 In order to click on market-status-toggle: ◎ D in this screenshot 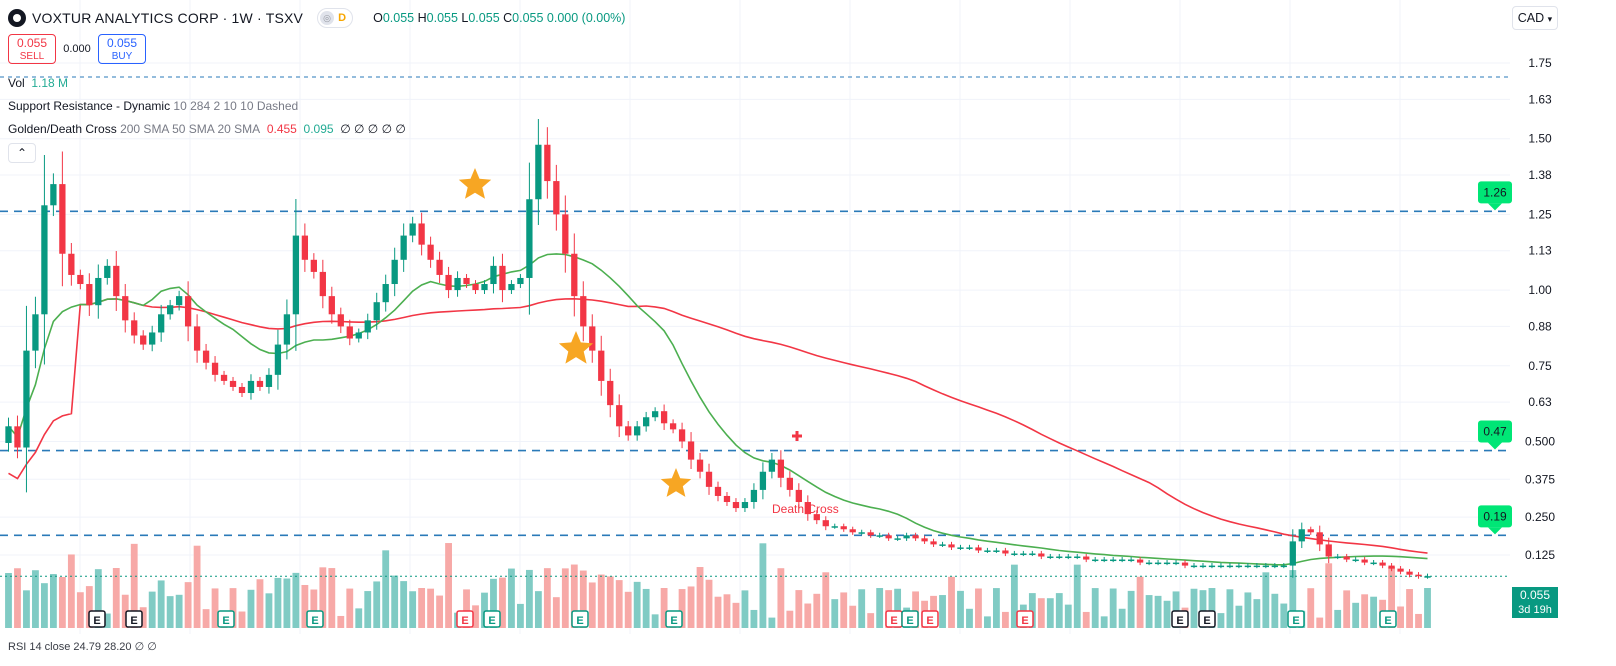, I will do `click(335, 18)`.